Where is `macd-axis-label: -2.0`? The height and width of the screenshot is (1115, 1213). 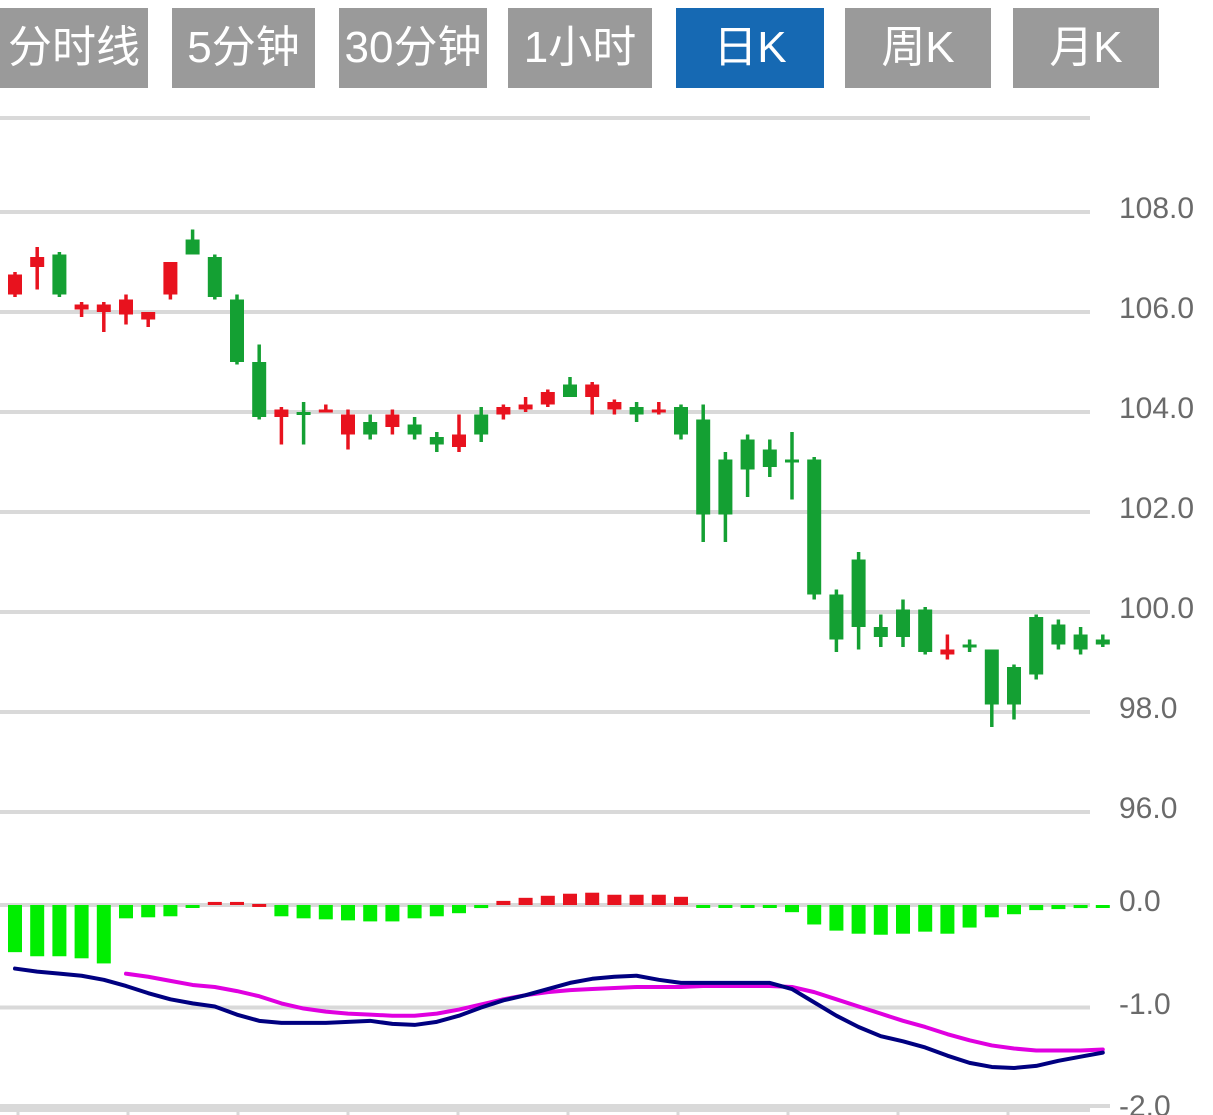
macd-axis-label: -2.0 is located at coordinates (1145, 1102).